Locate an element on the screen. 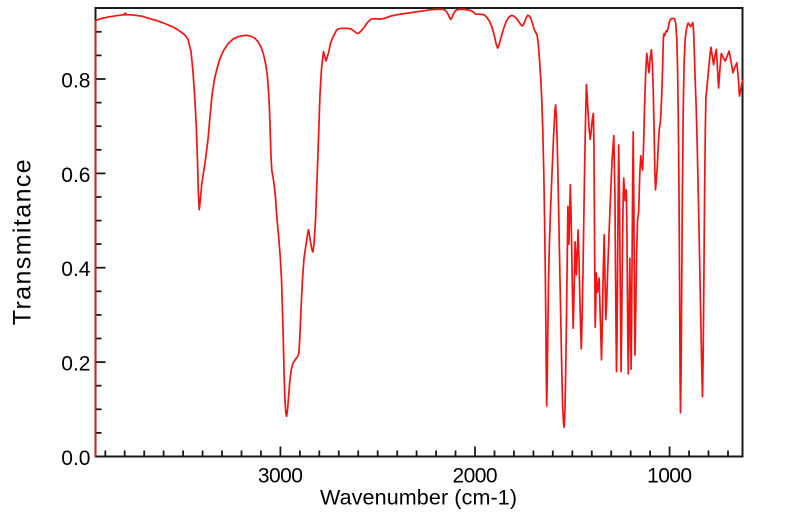 This screenshot has width=799, height=521. svg-text: Wavenumber (cm-1) is located at coordinates (418, 498).